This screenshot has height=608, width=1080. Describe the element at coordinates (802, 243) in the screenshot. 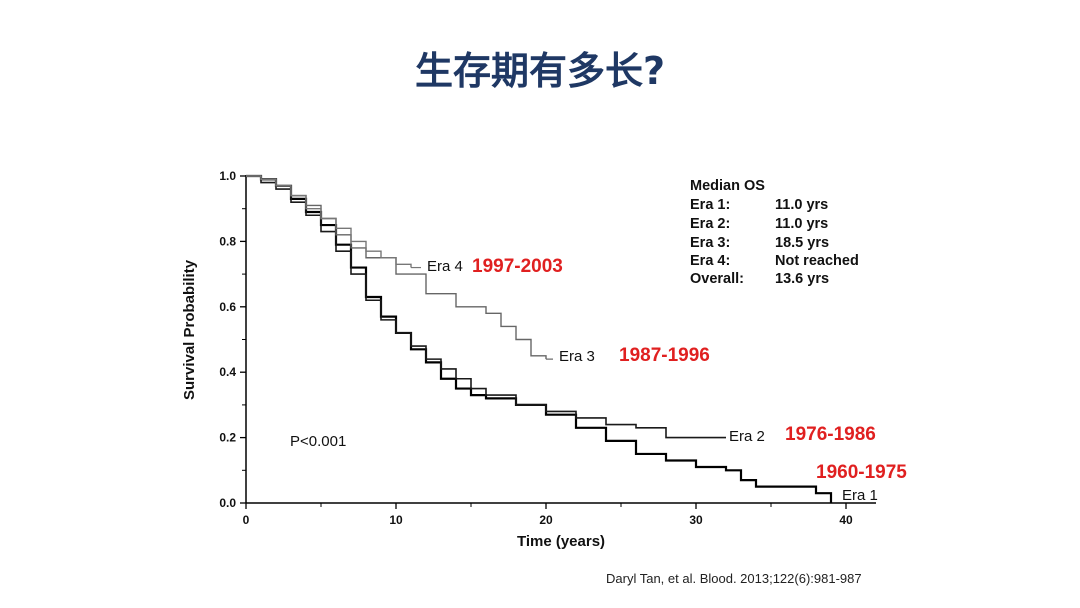

I see `legend-row-value: 18.5 yrs` at that location.